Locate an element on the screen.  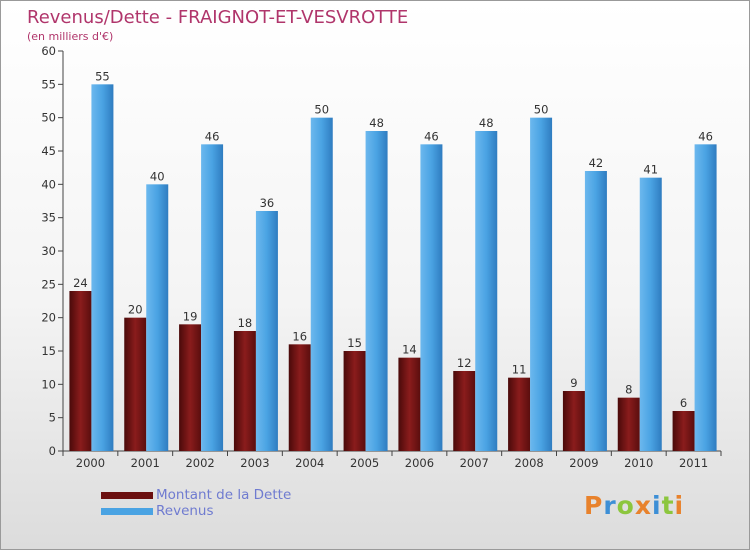
x-tick-label: 2010 is located at coordinates (638, 463).